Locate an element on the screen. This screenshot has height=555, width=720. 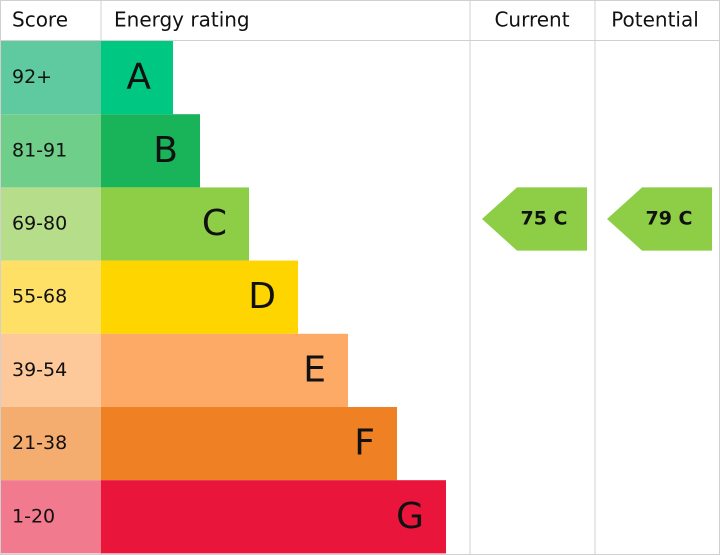
score-label: 21-38 is located at coordinates (39, 443).